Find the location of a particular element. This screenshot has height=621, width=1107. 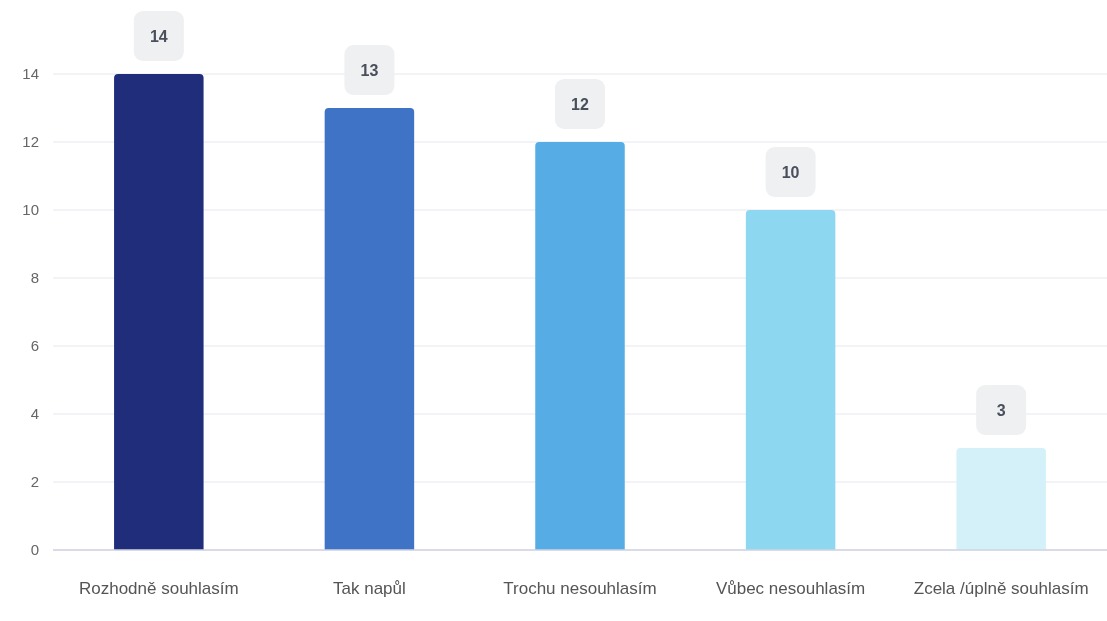

data-label: 10 is located at coordinates (790, 172).